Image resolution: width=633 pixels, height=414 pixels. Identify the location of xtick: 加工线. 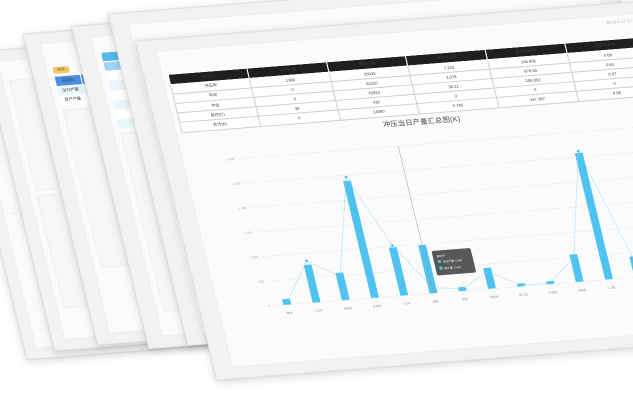
(523, 294).